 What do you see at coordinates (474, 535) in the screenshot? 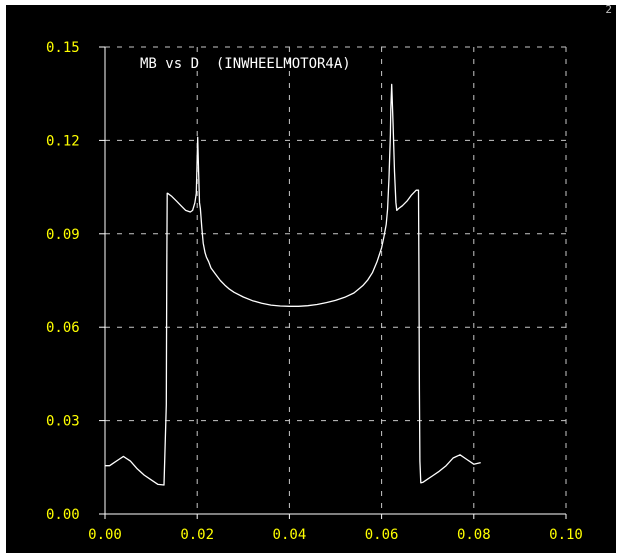
I see `x-tick-label: 0.08` at bounding box center [474, 535].